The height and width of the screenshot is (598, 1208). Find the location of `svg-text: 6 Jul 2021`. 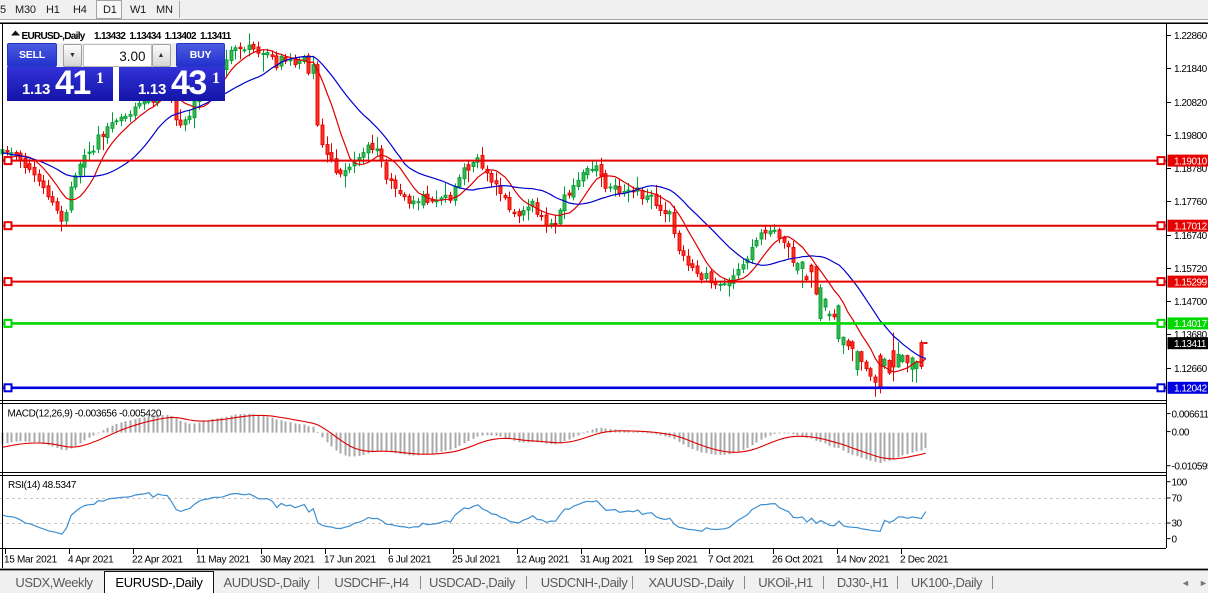

svg-text: 6 Jul 2021 is located at coordinates (410, 560).